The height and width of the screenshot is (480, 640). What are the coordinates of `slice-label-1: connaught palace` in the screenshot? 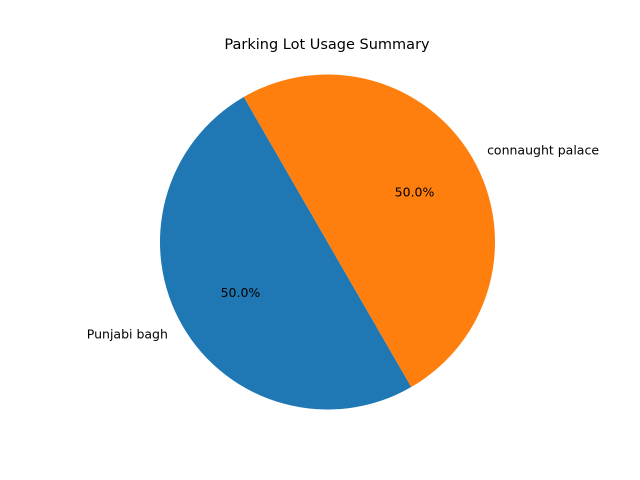 It's located at (543, 149).